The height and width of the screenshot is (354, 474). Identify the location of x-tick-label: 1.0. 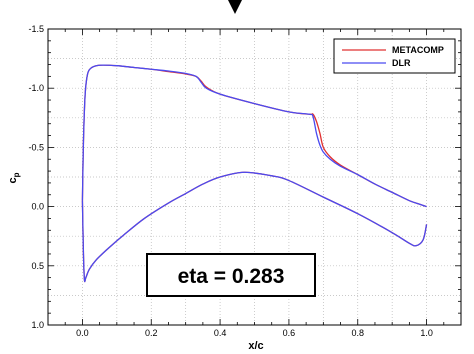
(426, 333).